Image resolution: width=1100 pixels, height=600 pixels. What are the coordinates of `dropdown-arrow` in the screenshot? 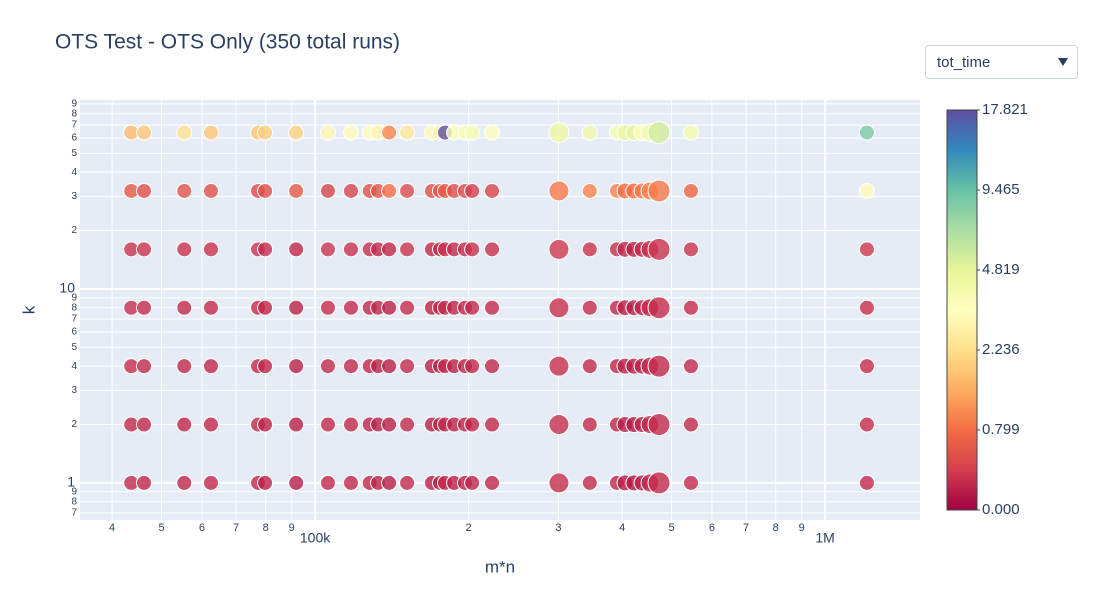 It's located at (1063, 62).